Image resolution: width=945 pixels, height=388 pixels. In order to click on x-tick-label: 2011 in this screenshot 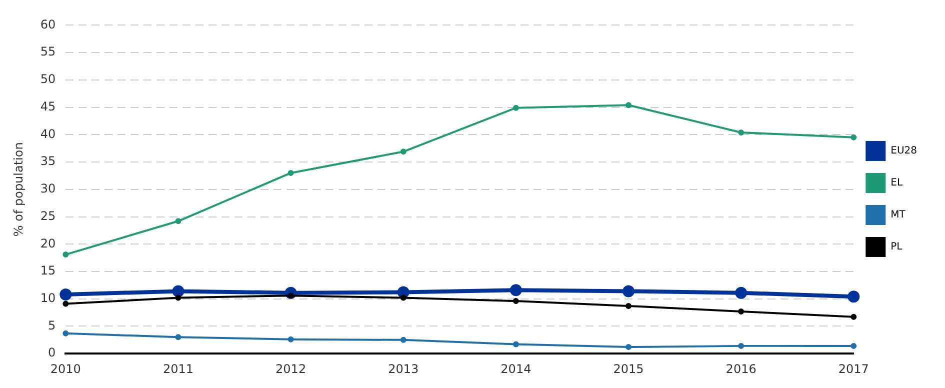, I will do `click(178, 369)`.